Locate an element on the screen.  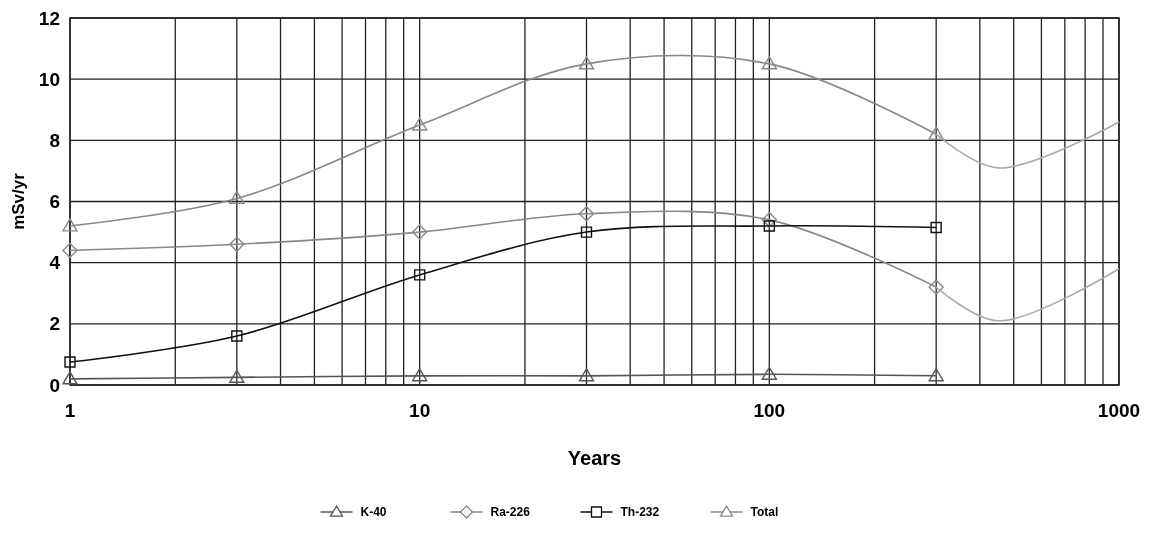
y-tick-label: 10 is located at coordinates (49, 79).